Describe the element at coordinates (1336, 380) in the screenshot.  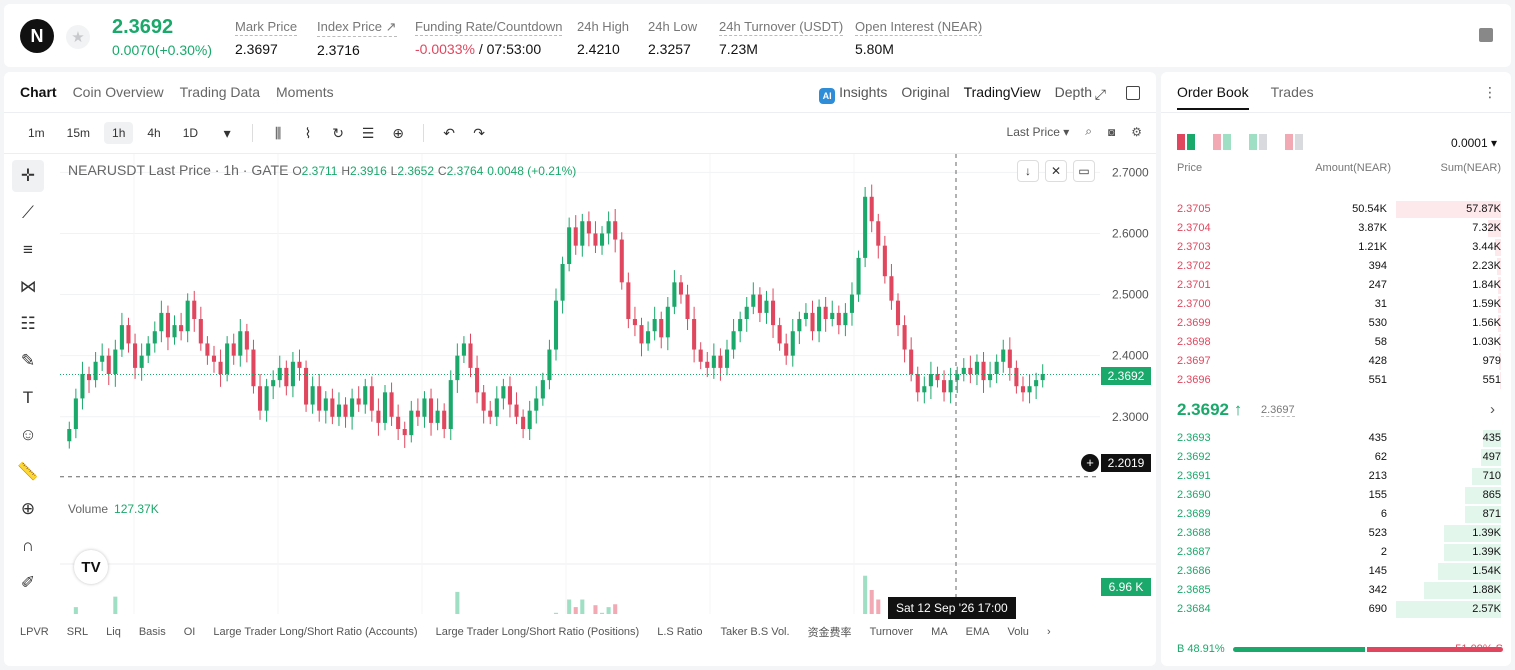
I see `ask-row: 2.3696 551 551` at that location.